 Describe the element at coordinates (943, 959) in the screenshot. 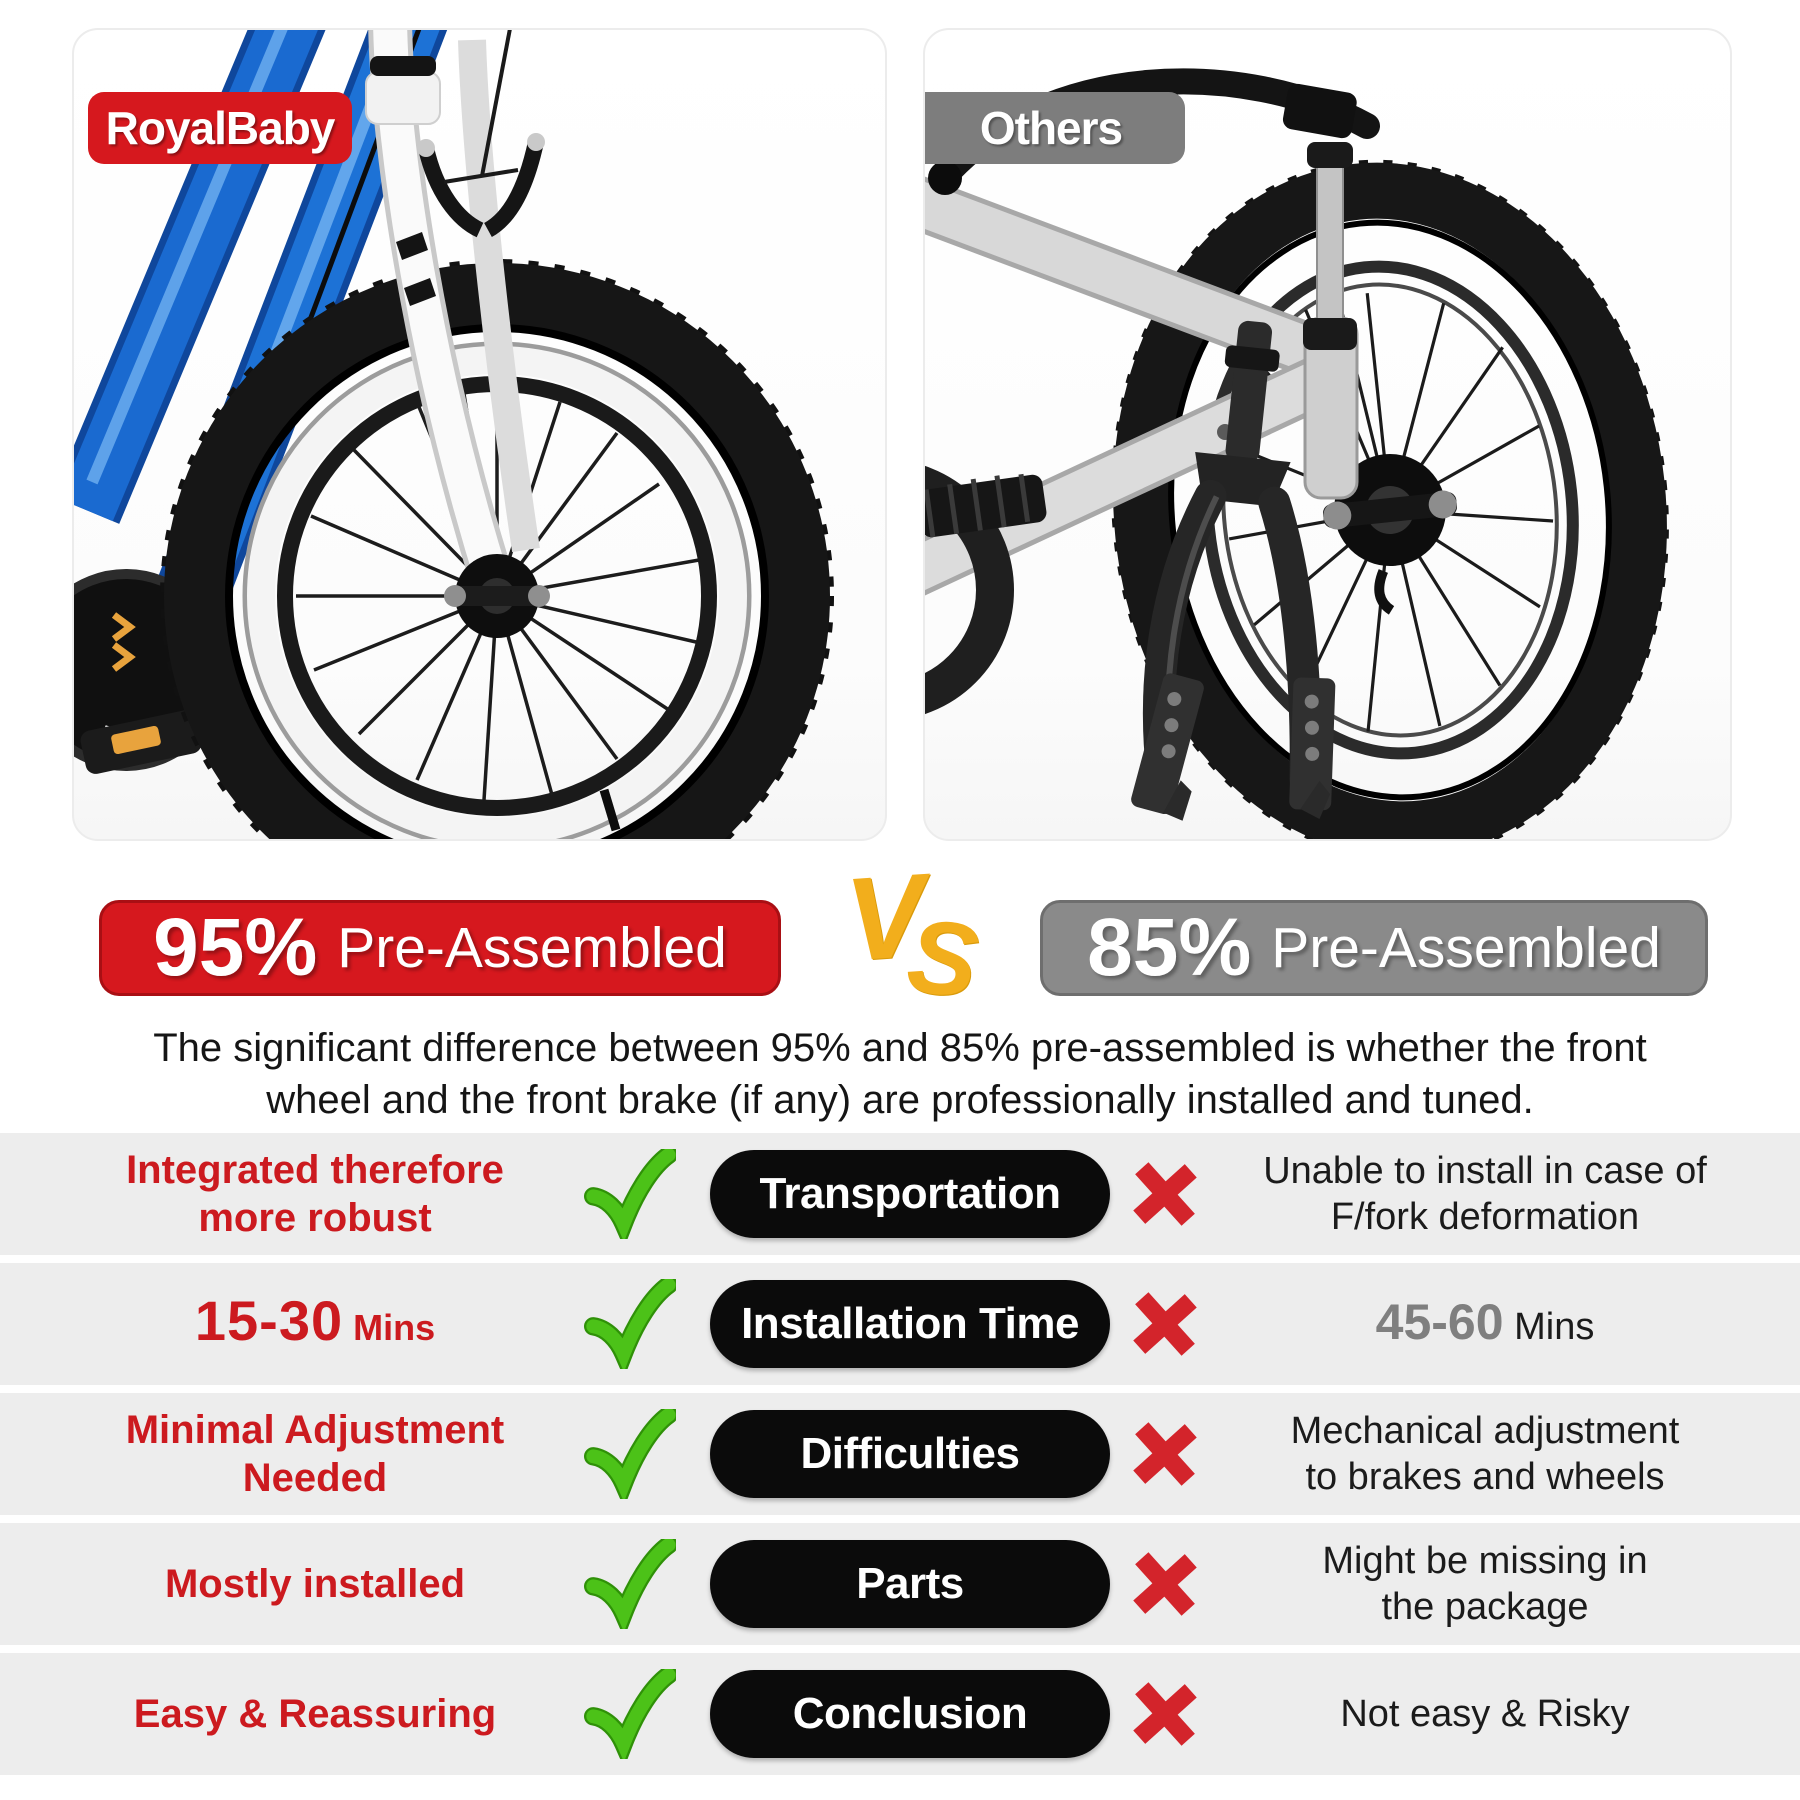

I see `vs-letter-s: S` at that location.